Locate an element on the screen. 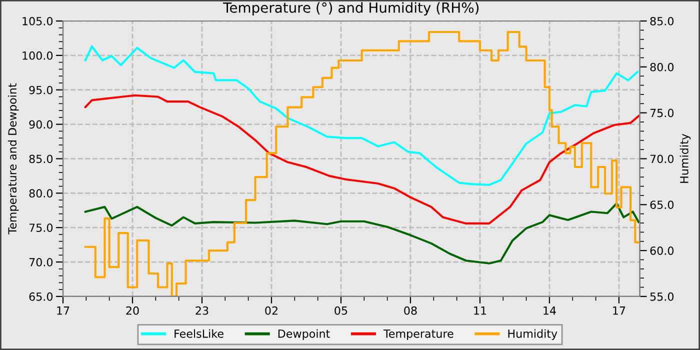 This screenshot has width=700, height=350. y2-tick-label: 85.0 is located at coordinates (662, 21).